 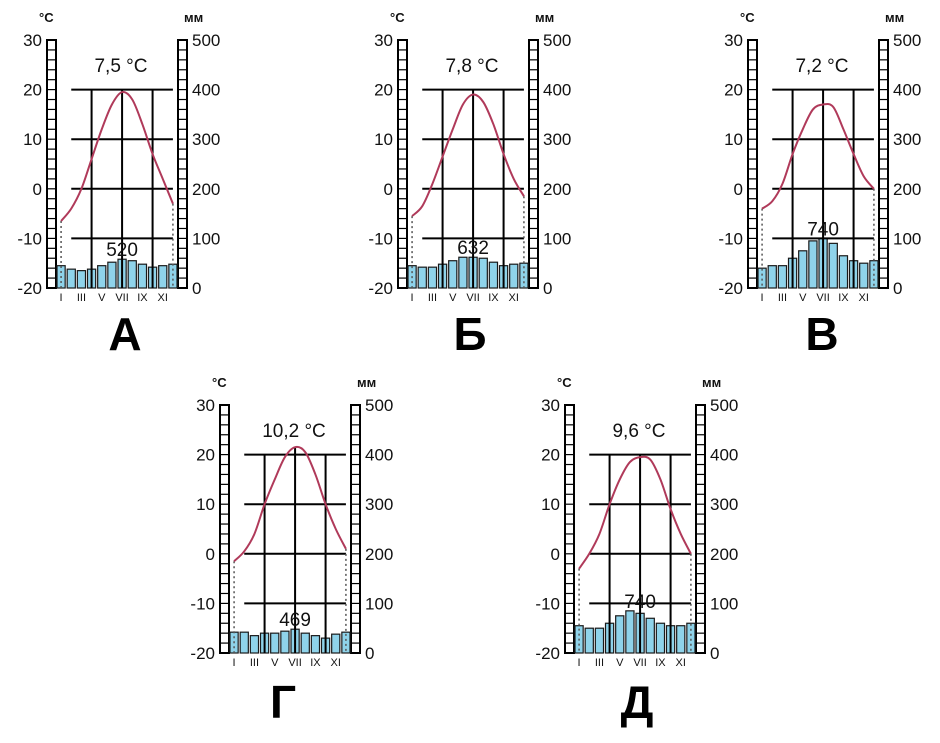 I want to click on diagram-letter: А, so click(x=124, y=334).